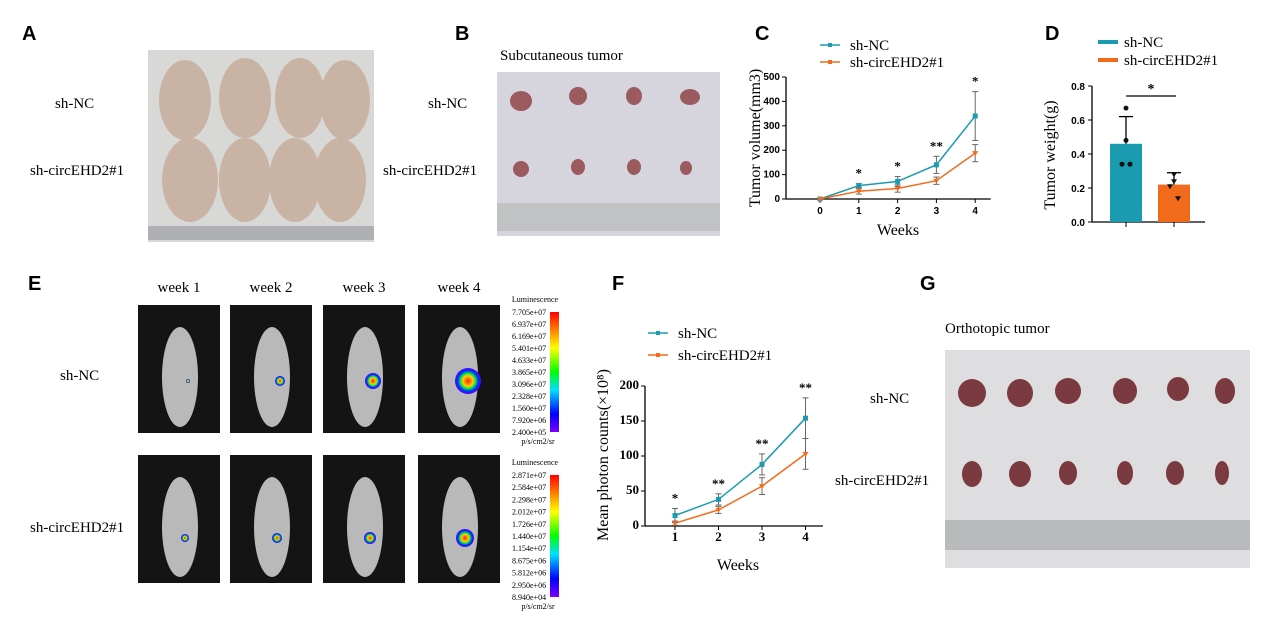 This screenshot has width=1268, height=634. I want to click on colorbar-tick: 2.584e+07, so click(529, 487).